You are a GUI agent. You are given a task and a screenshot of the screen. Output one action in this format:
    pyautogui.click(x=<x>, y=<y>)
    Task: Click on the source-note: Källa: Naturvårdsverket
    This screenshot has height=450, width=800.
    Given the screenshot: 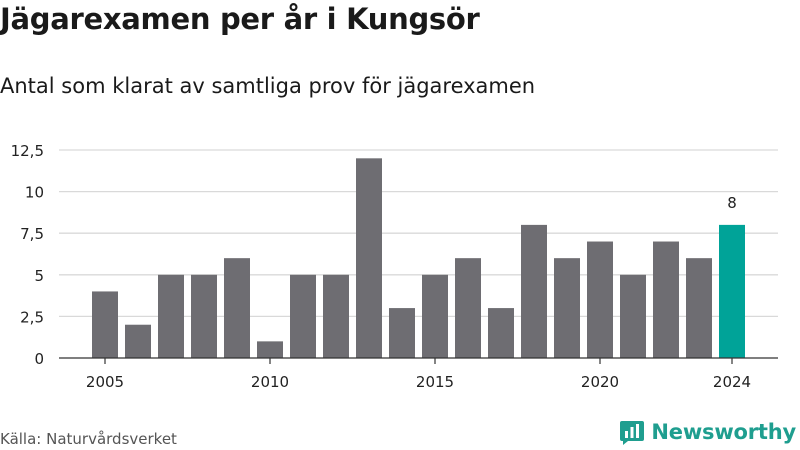 What is the action you would take?
    pyautogui.click(x=88, y=439)
    